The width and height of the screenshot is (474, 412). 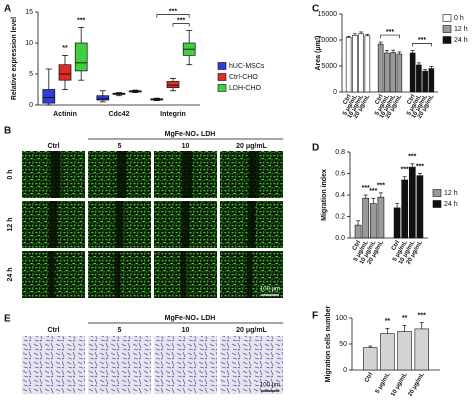 I want to click on x-tick-label: 5 μg/mL, so click(x=383, y=383).